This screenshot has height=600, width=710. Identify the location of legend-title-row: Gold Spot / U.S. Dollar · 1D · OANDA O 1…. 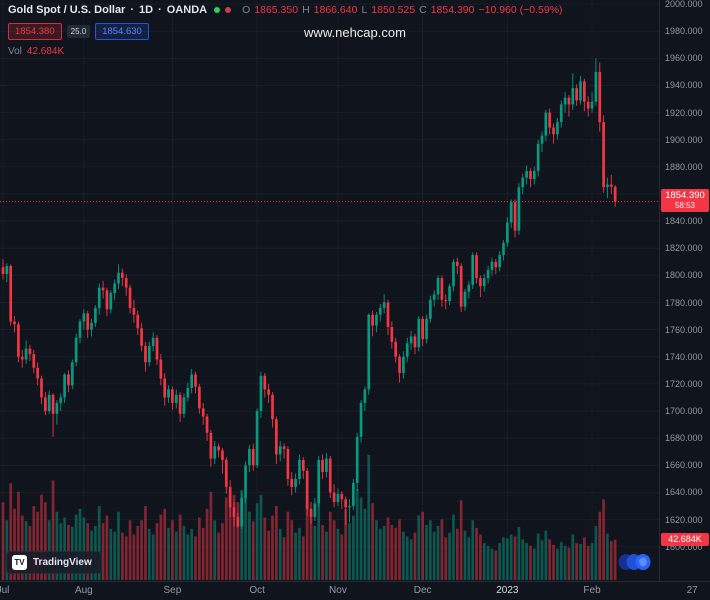
(285, 10).